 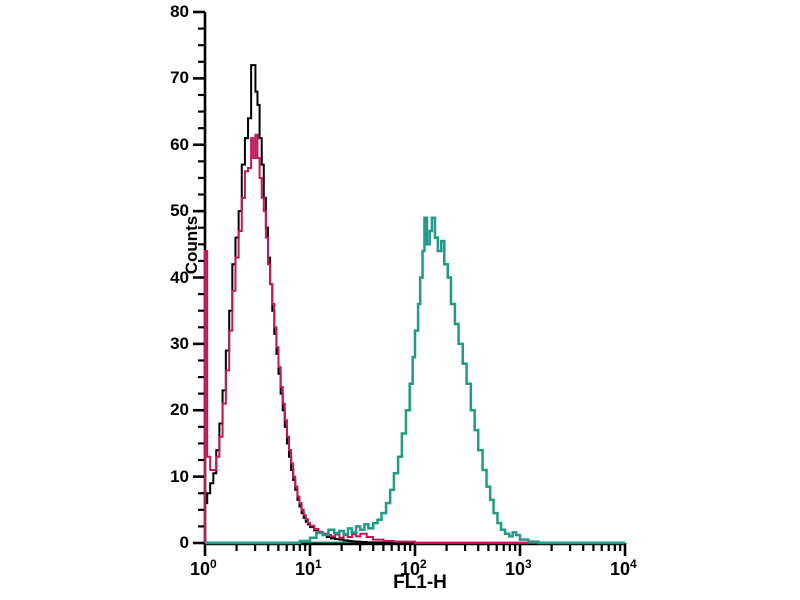 What do you see at coordinates (179, 277) in the screenshot?
I see `y-tick-label: 40` at bounding box center [179, 277].